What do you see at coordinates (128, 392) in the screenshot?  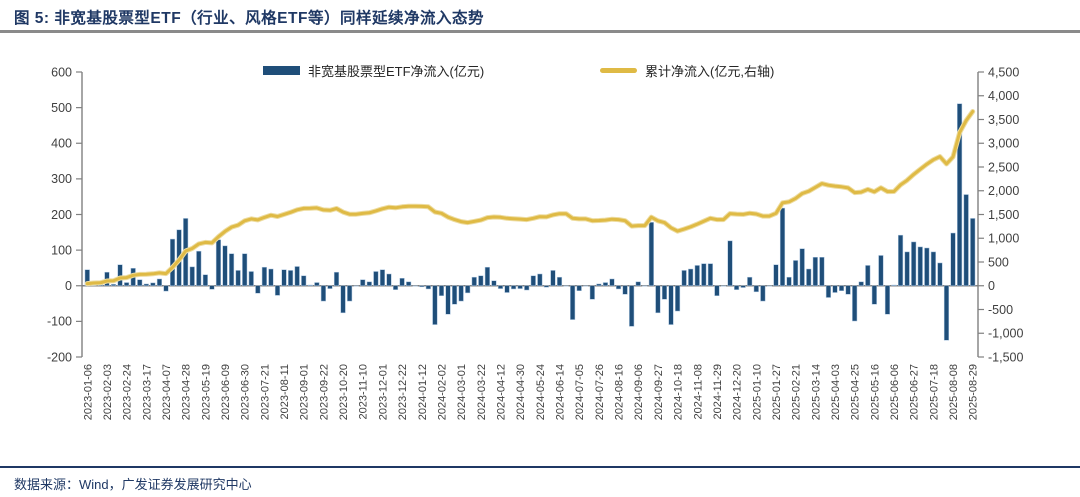 I see `x-axis-tick-label: 2023-02-24` at bounding box center [128, 392].